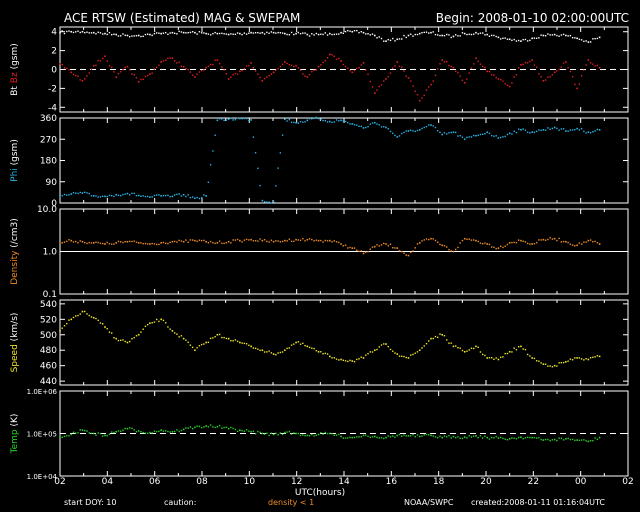 This screenshot has width=640, height=512. Describe the element at coordinates (320, 493) in the screenshot. I see `x-axis-label: UTC(hours)` at that location.